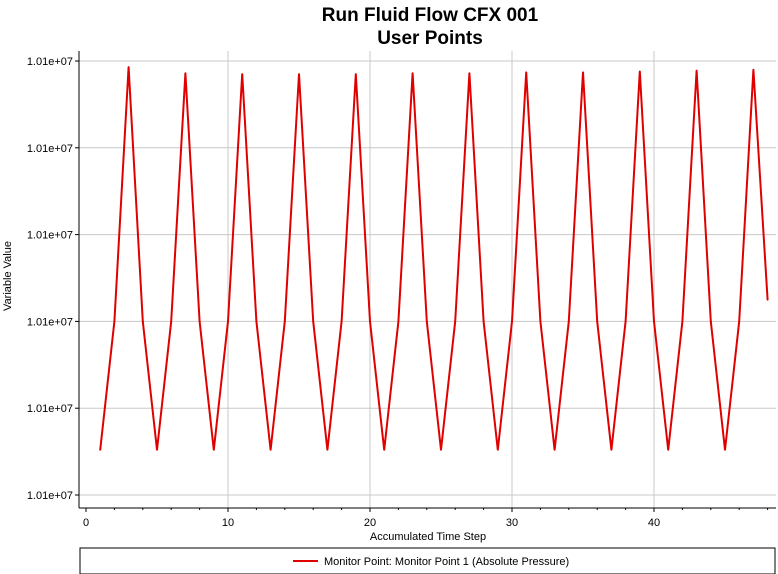 The height and width of the screenshot is (574, 778). Describe the element at coordinates (430, 15) in the screenshot. I see `chart-title: Run Fluid Flow CFX 001` at that location.